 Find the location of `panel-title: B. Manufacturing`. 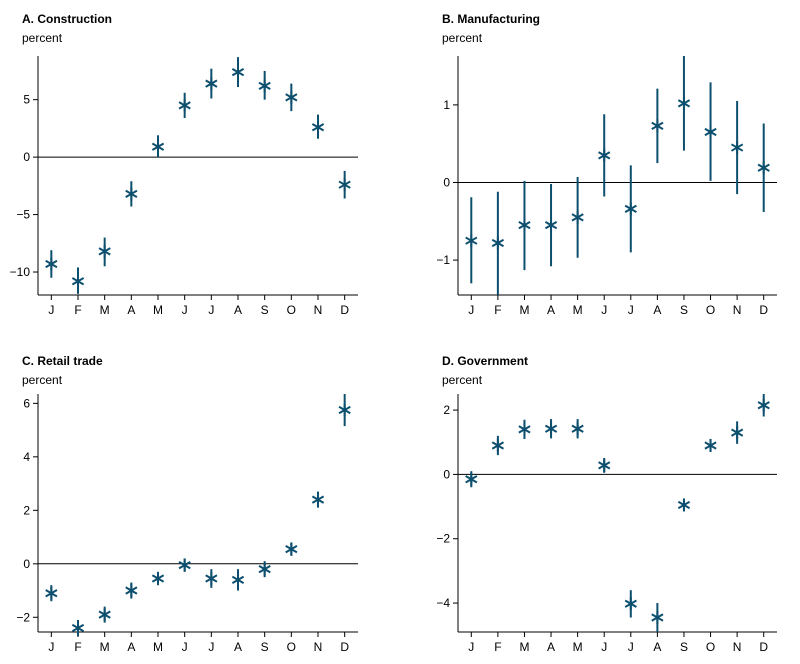

panel-title: B. Manufacturing is located at coordinates (491, 19).